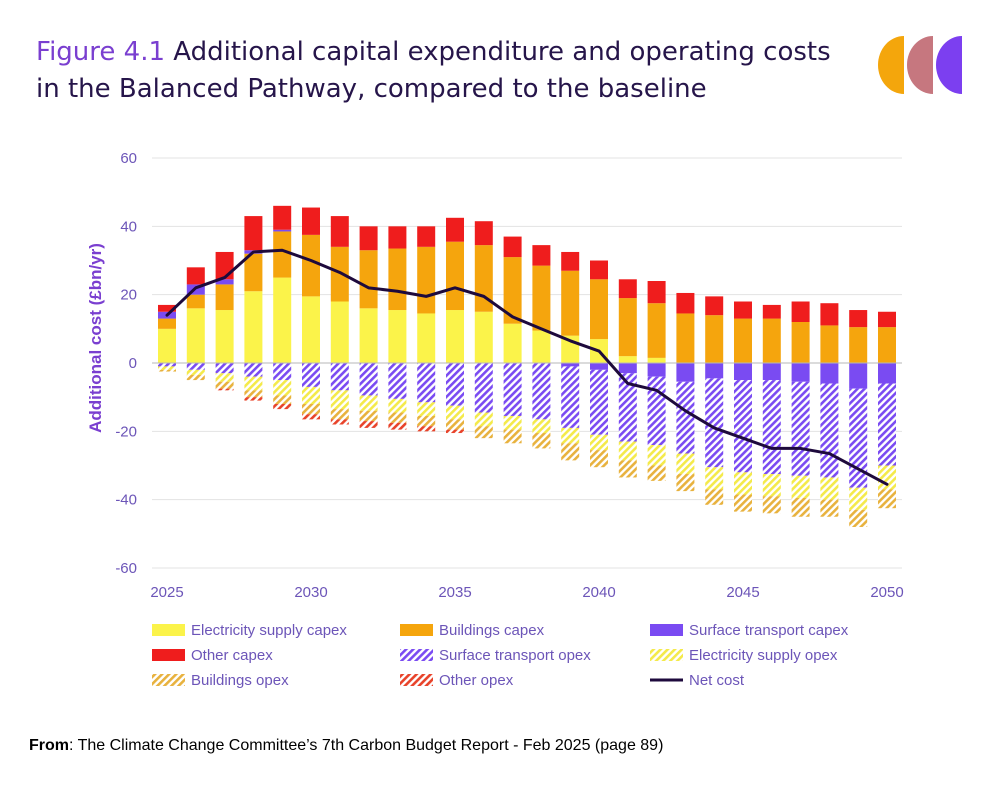 This screenshot has height=793, width=1000. Describe the element at coordinates (454, 592) in the screenshot. I see `x-tick-label: 2035` at that location.